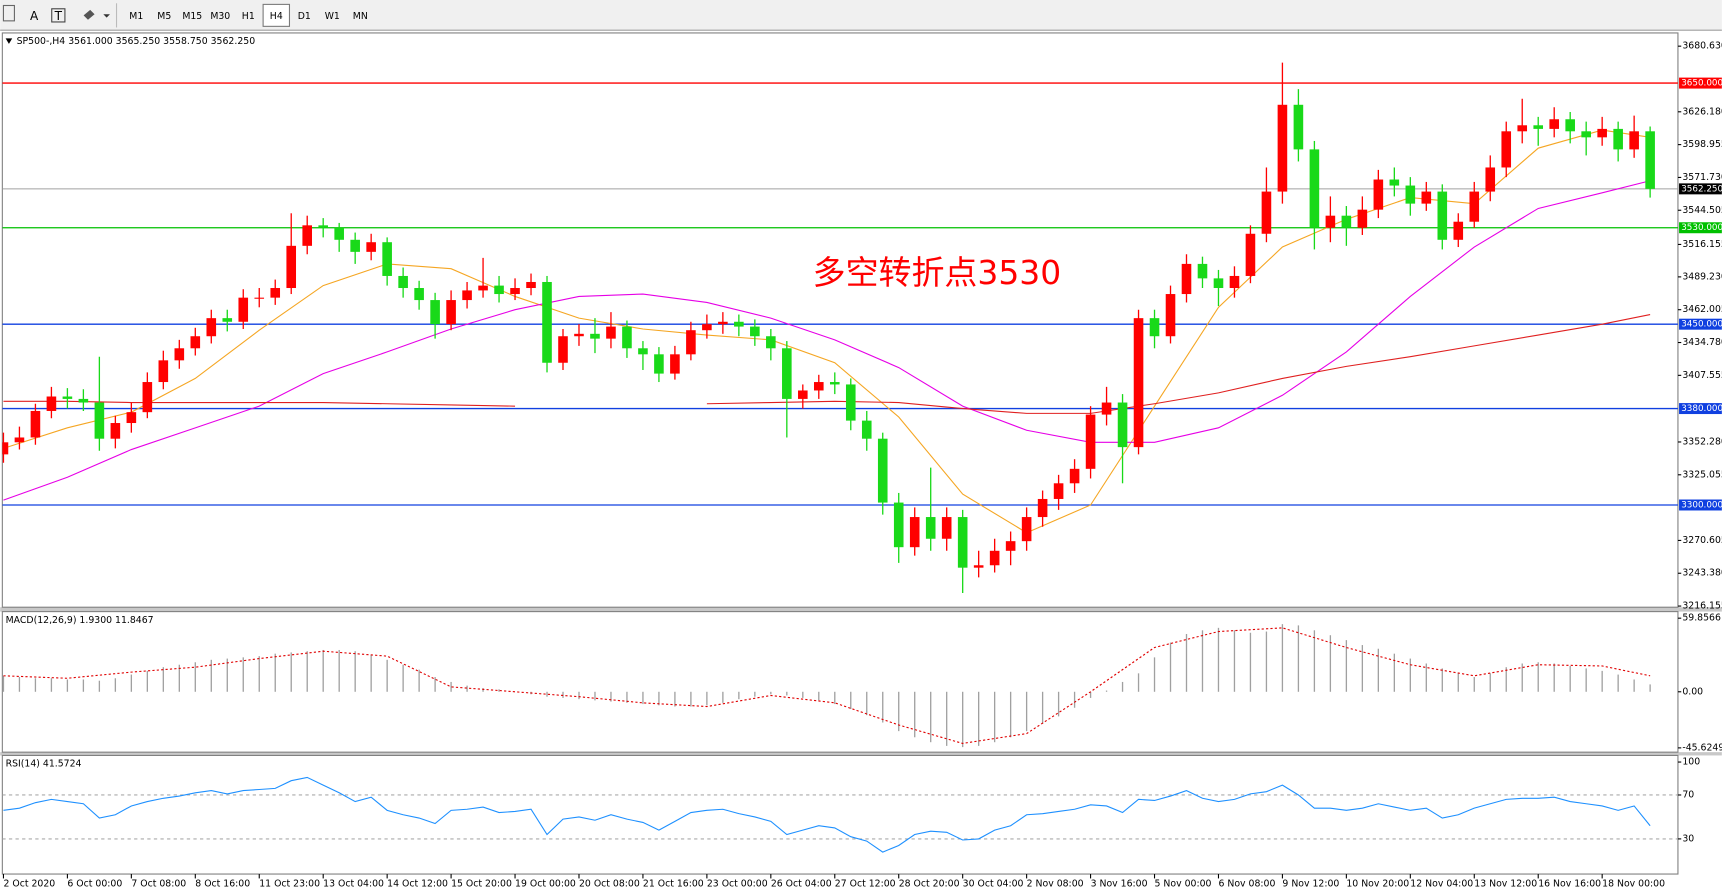 This screenshot has width=1722, height=896. I want to click on level-label: 3530.000, so click(1701, 228).